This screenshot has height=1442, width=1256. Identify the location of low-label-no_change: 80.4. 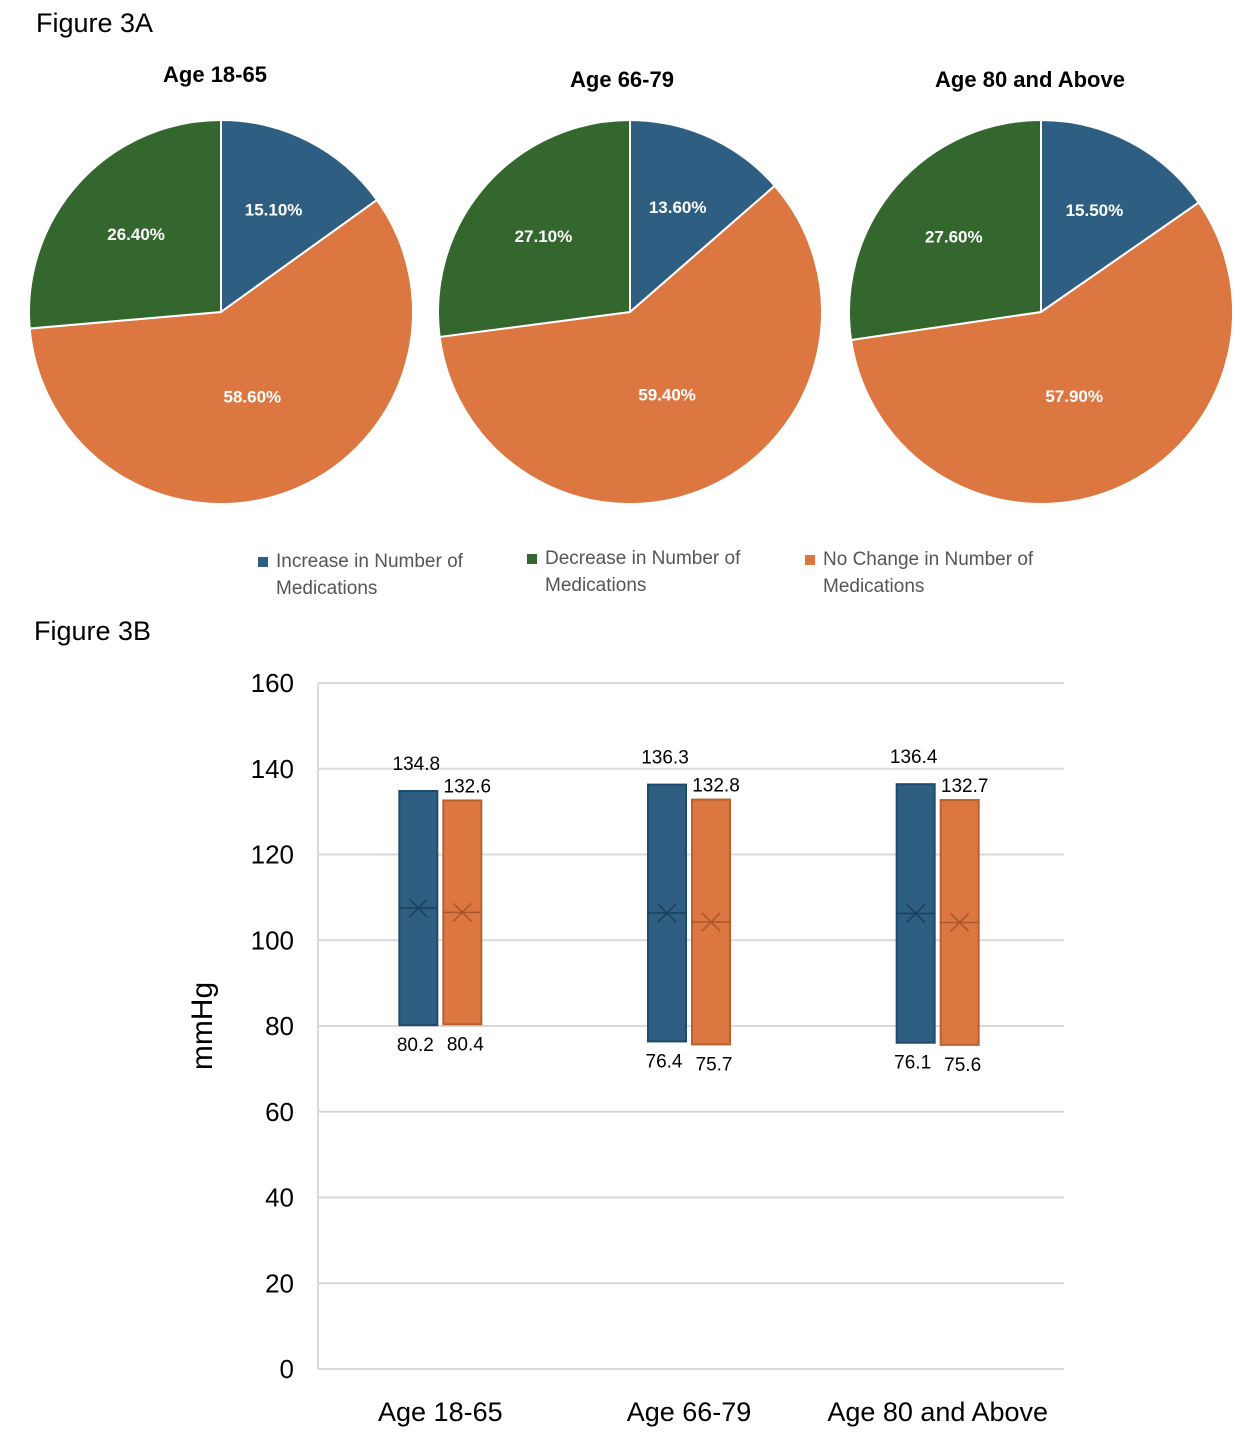
(465, 1044).